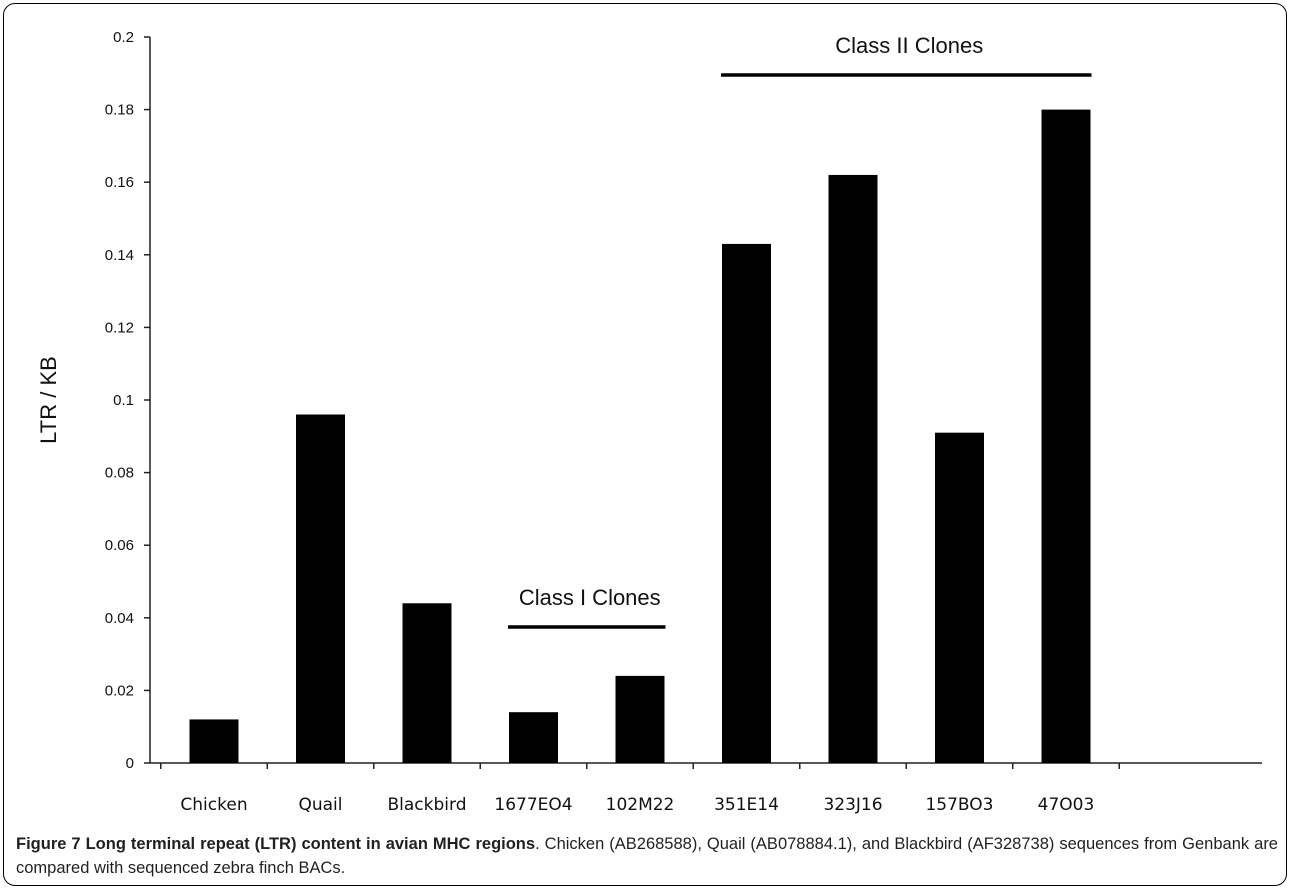 The width and height of the screenshot is (1290, 889). Describe the element at coordinates (320, 805) in the screenshot. I see `x-tick-label: Quail` at that location.